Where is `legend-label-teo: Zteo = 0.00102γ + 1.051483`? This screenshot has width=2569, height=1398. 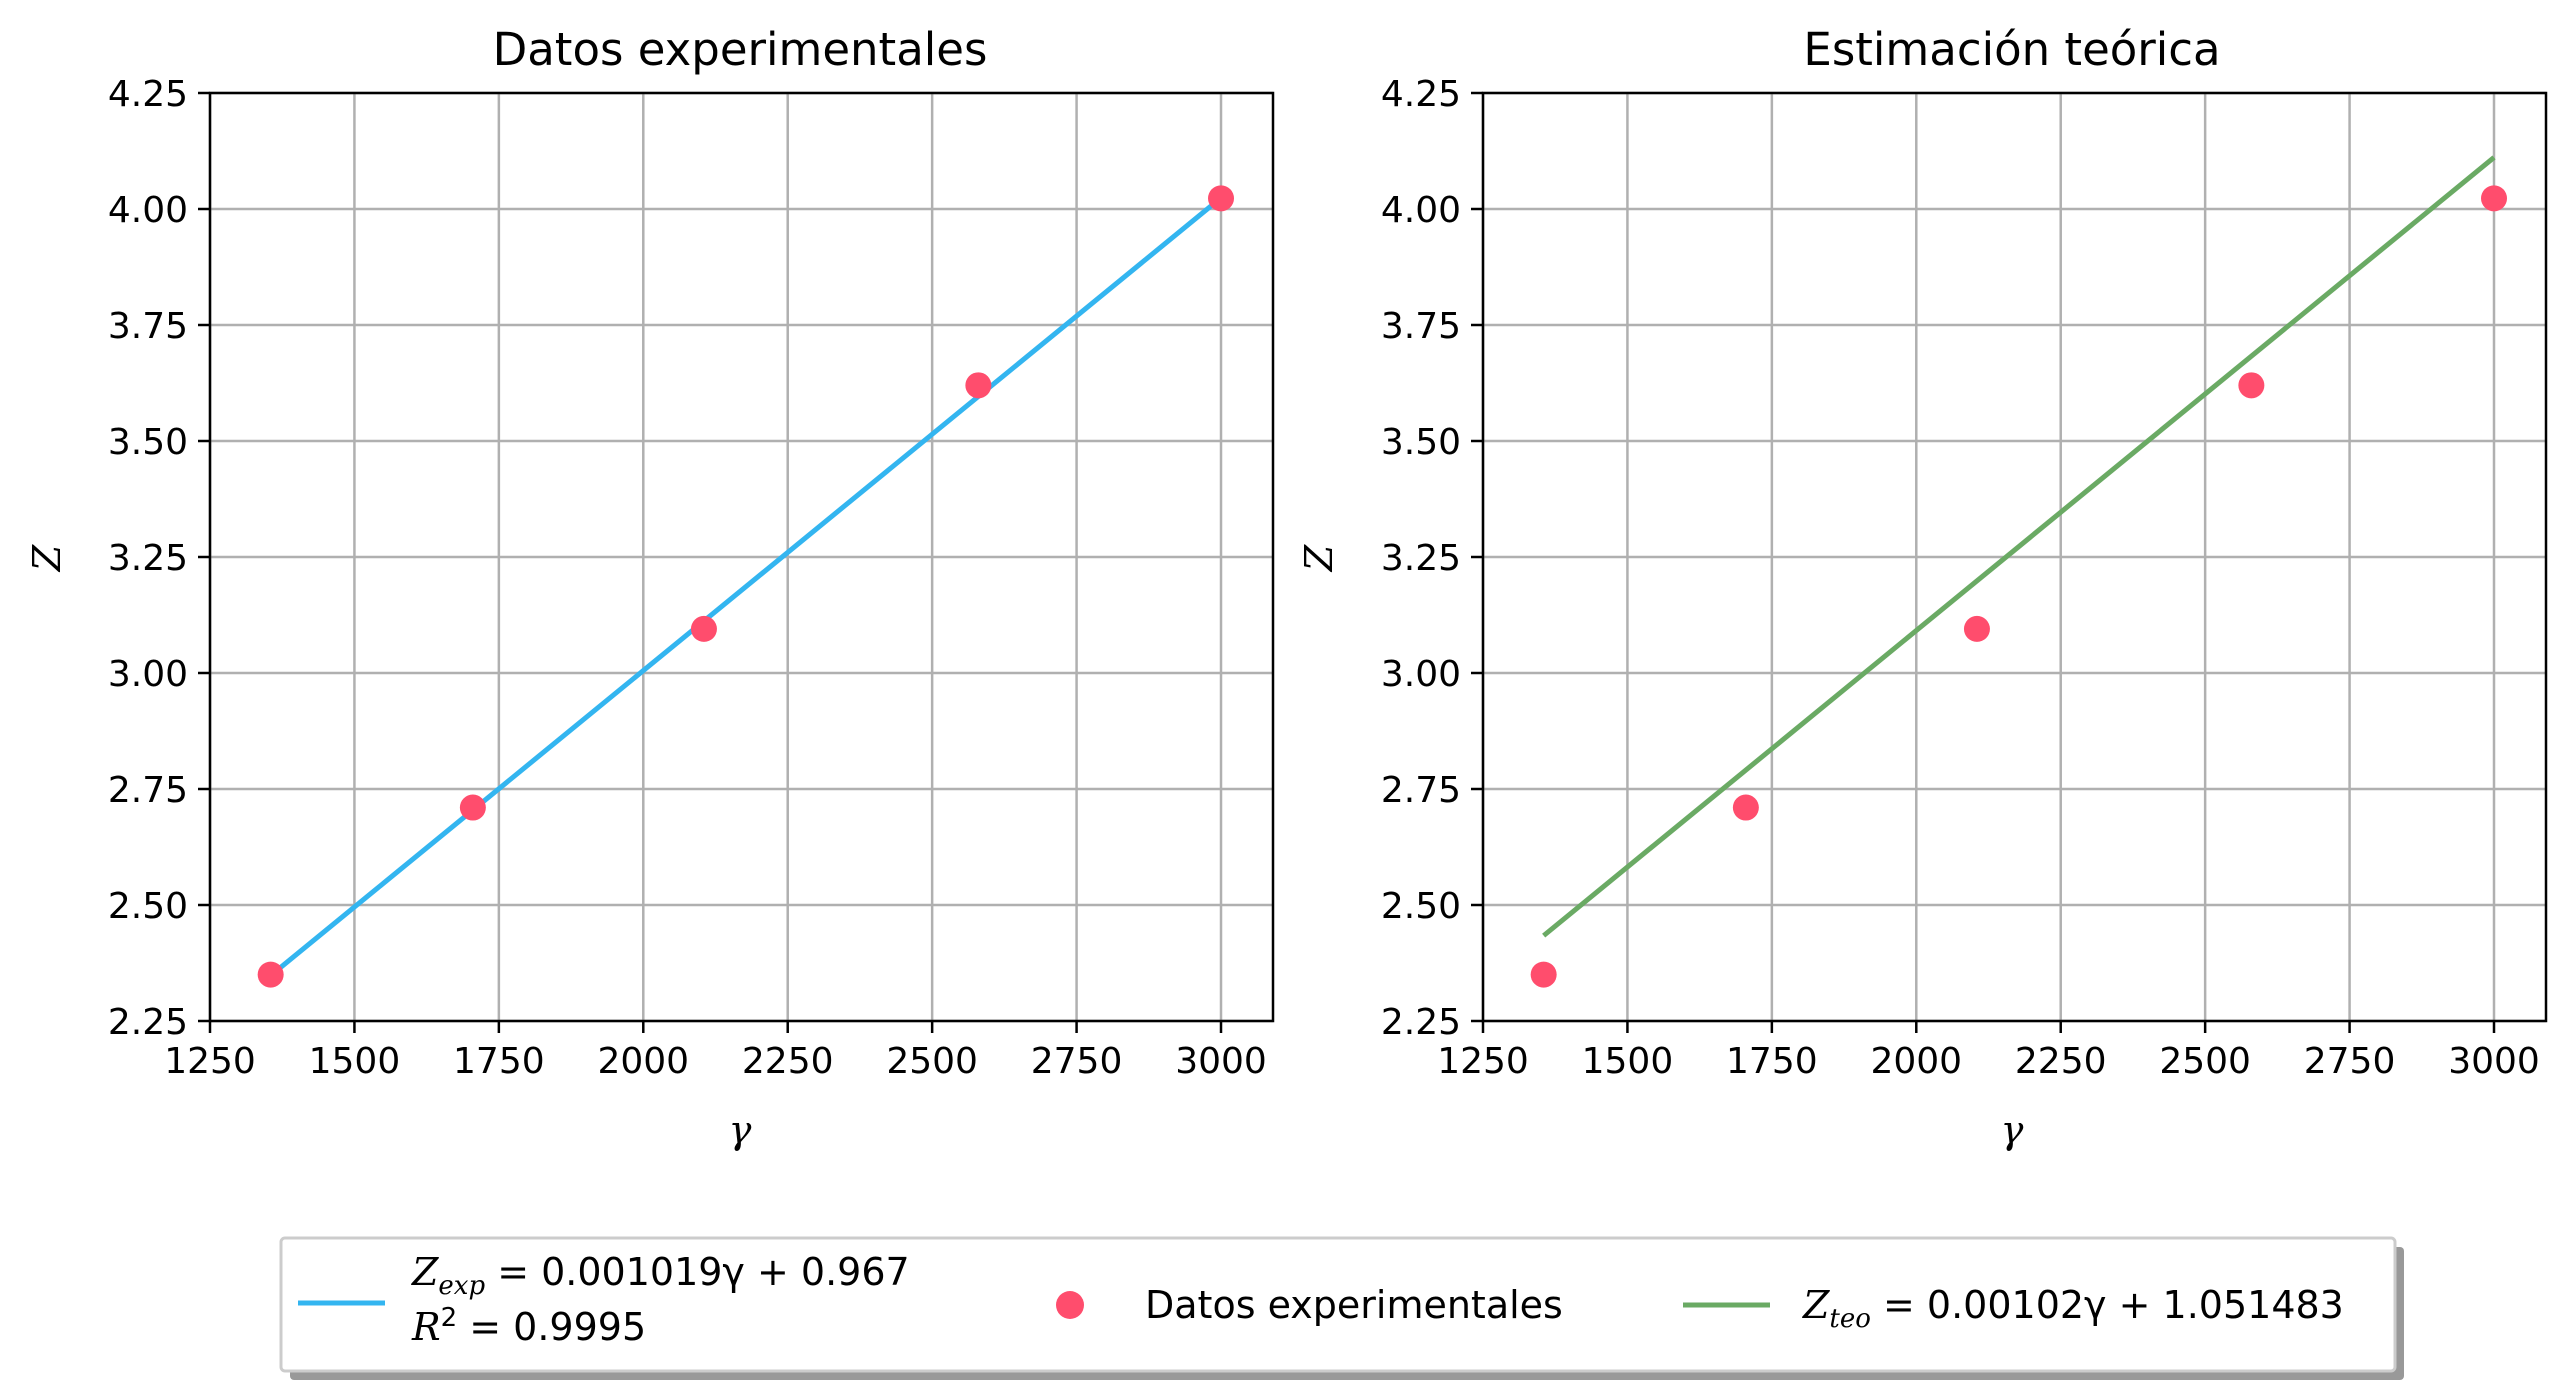
legend-label-teo: Zteo = 0.00102γ + 1.051483 is located at coordinates (2073, 1308).